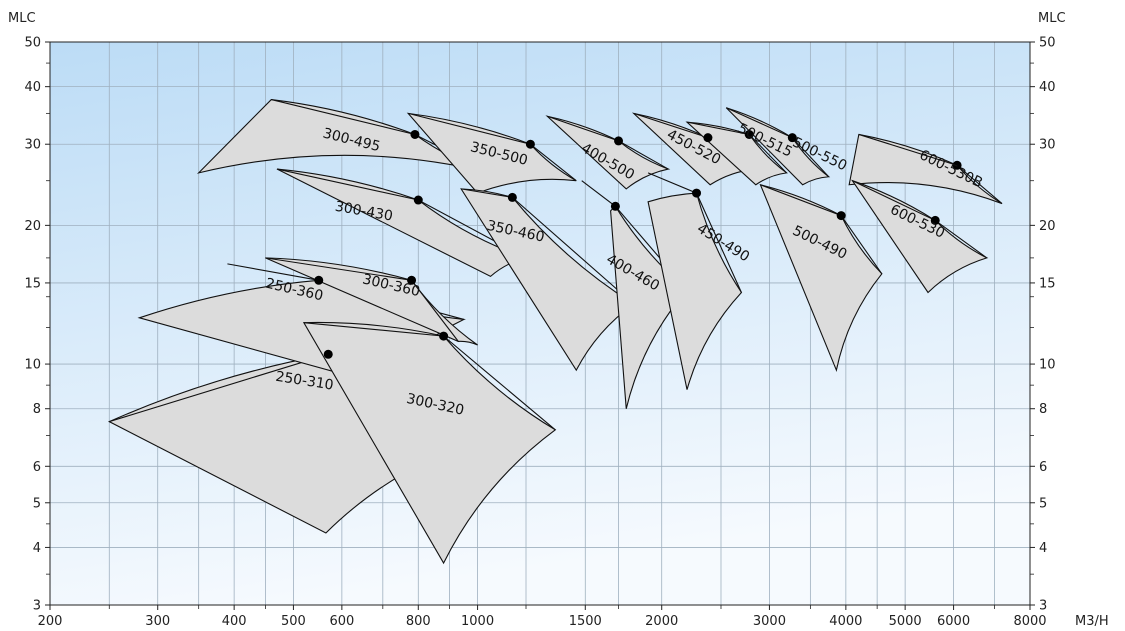 The image size is (1125, 631). What do you see at coordinates (1043, 503) in the screenshot?
I see `y-tick-label-right: 5` at bounding box center [1043, 503].